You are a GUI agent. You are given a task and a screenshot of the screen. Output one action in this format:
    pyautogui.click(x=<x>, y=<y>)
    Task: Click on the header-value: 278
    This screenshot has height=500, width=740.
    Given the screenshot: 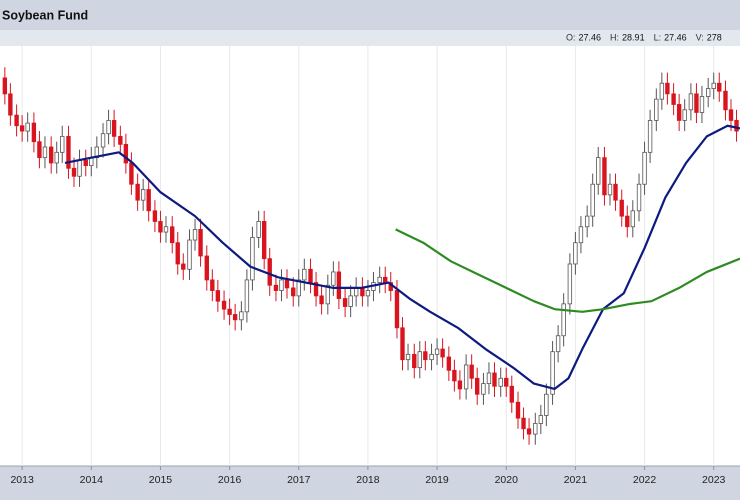 What is the action you would take?
    pyautogui.click(x=714, y=37)
    